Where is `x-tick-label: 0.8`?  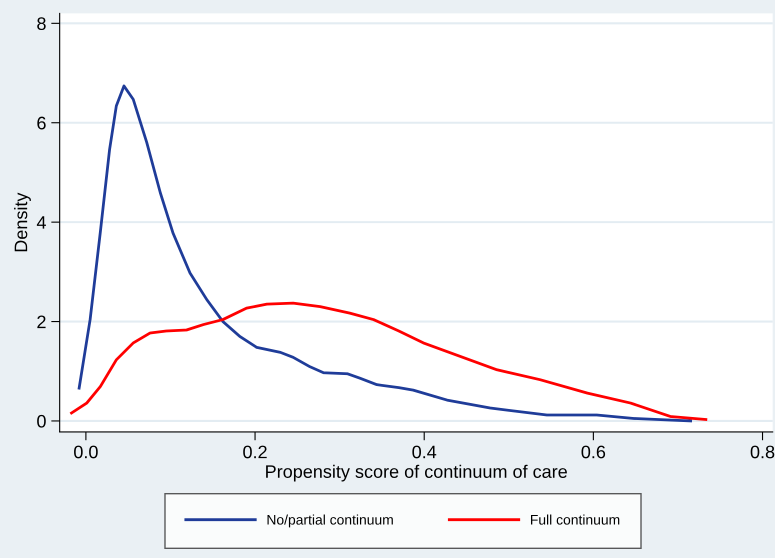
x-tick-label: 0.8 is located at coordinates (762, 452).